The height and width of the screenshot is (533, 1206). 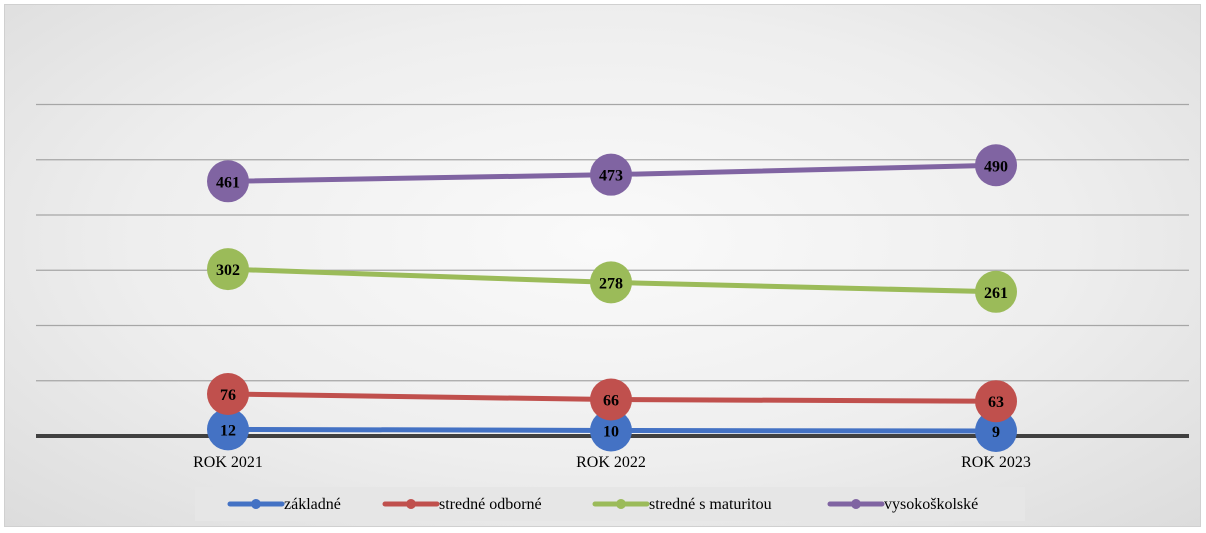 I want to click on x-tick-label: ROK 2023, so click(x=996, y=462).